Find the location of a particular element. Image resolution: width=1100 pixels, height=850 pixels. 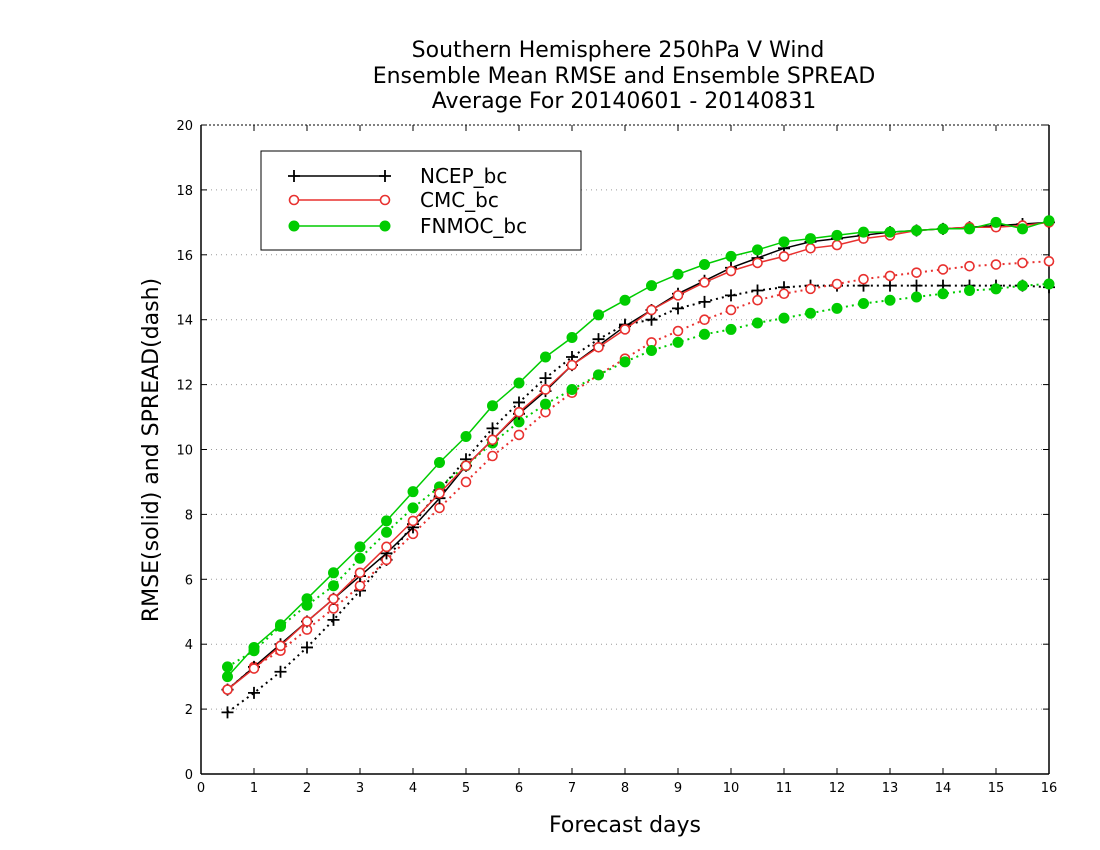

y-tick-label-7: 14 is located at coordinates (184, 321).